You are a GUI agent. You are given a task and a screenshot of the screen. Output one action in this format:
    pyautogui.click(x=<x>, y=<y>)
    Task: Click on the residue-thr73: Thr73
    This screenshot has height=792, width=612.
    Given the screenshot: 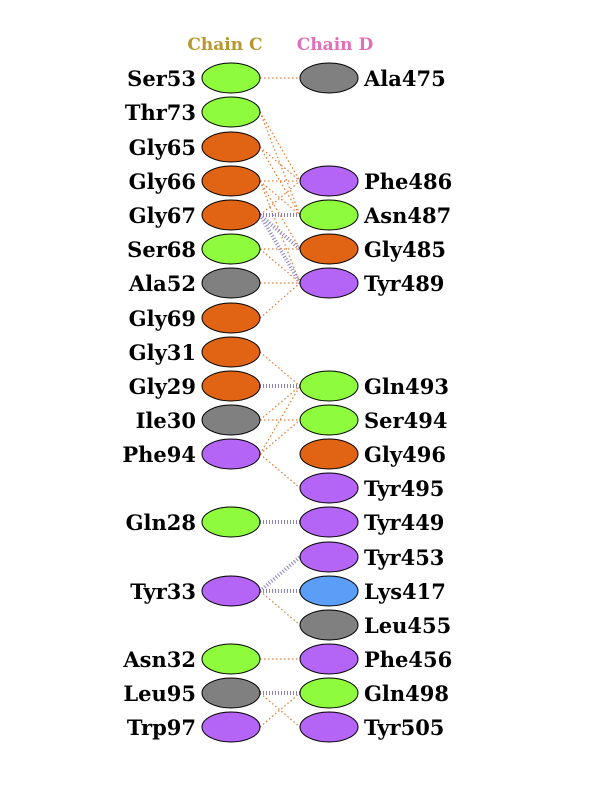 What is the action you would take?
    pyautogui.click(x=193, y=112)
    